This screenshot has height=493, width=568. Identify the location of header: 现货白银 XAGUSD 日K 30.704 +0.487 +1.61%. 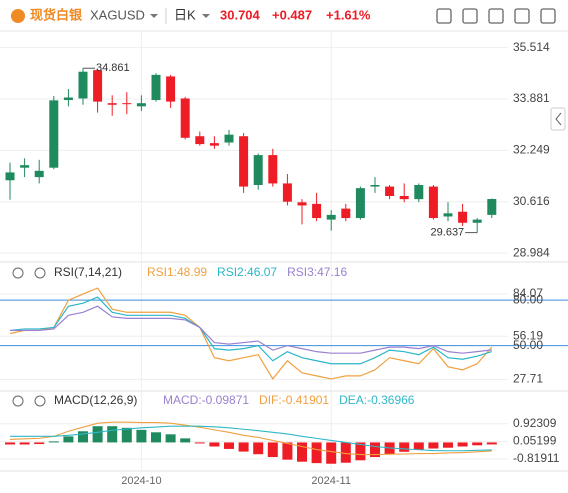
(284, 19).